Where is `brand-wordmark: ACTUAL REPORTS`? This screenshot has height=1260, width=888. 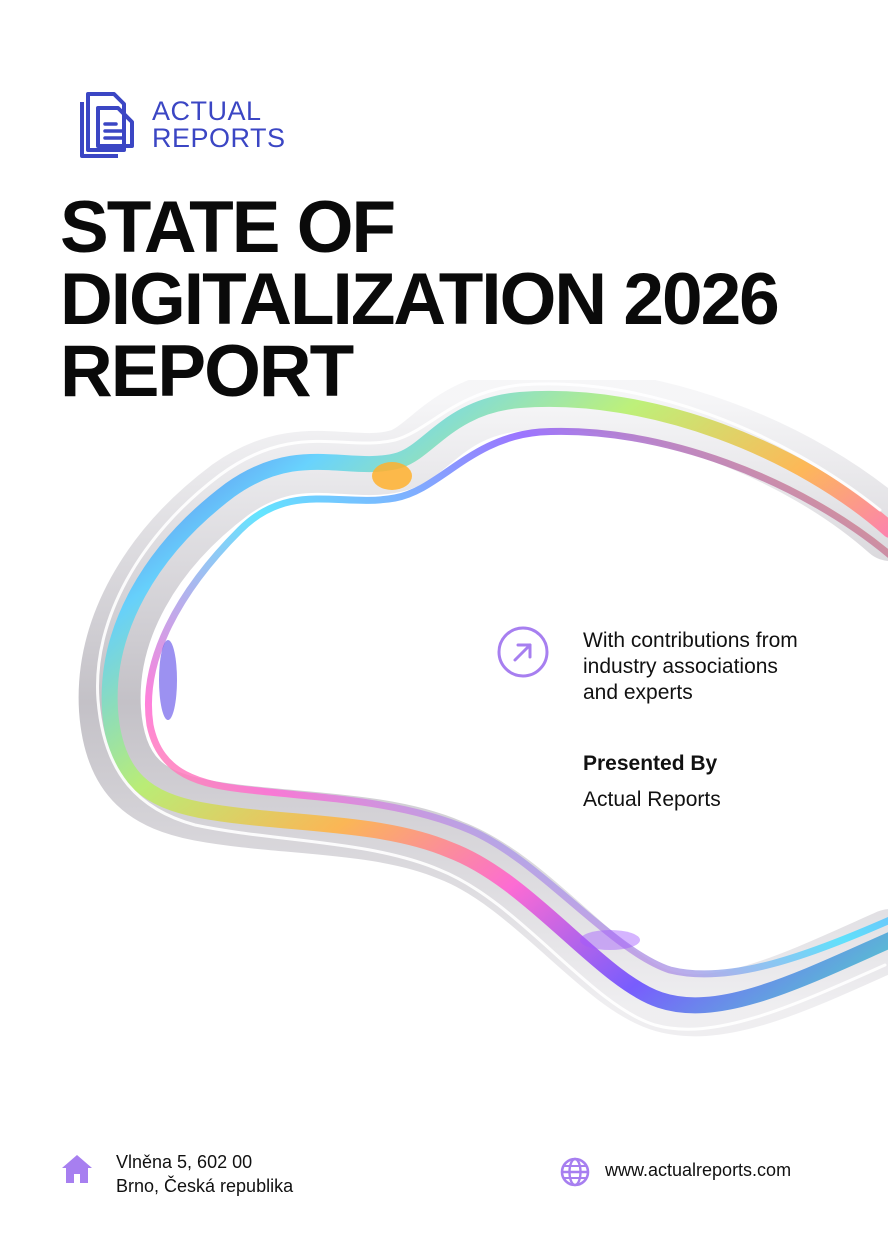 brand-wordmark: ACTUAL REPORTS is located at coordinates (219, 125).